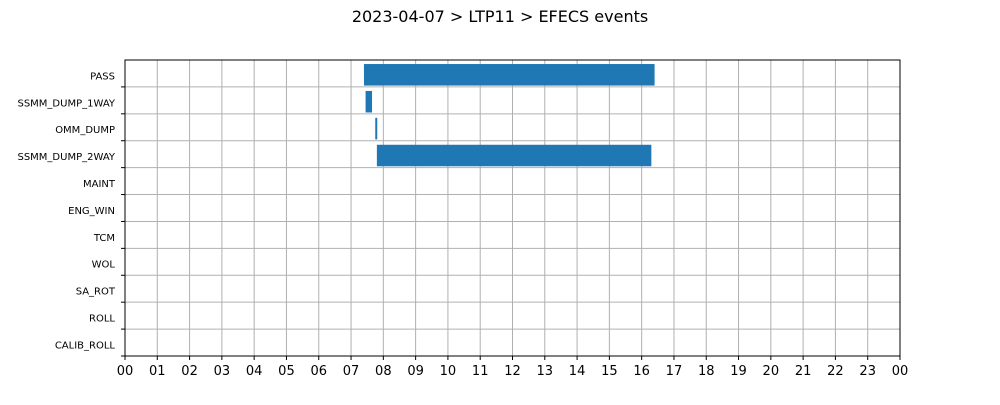 This screenshot has height=405, width=1000. What do you see at coordinates (641, 371) in the screenshot?
I see `x-tick-label: 16` at bounding box center [641, 371].